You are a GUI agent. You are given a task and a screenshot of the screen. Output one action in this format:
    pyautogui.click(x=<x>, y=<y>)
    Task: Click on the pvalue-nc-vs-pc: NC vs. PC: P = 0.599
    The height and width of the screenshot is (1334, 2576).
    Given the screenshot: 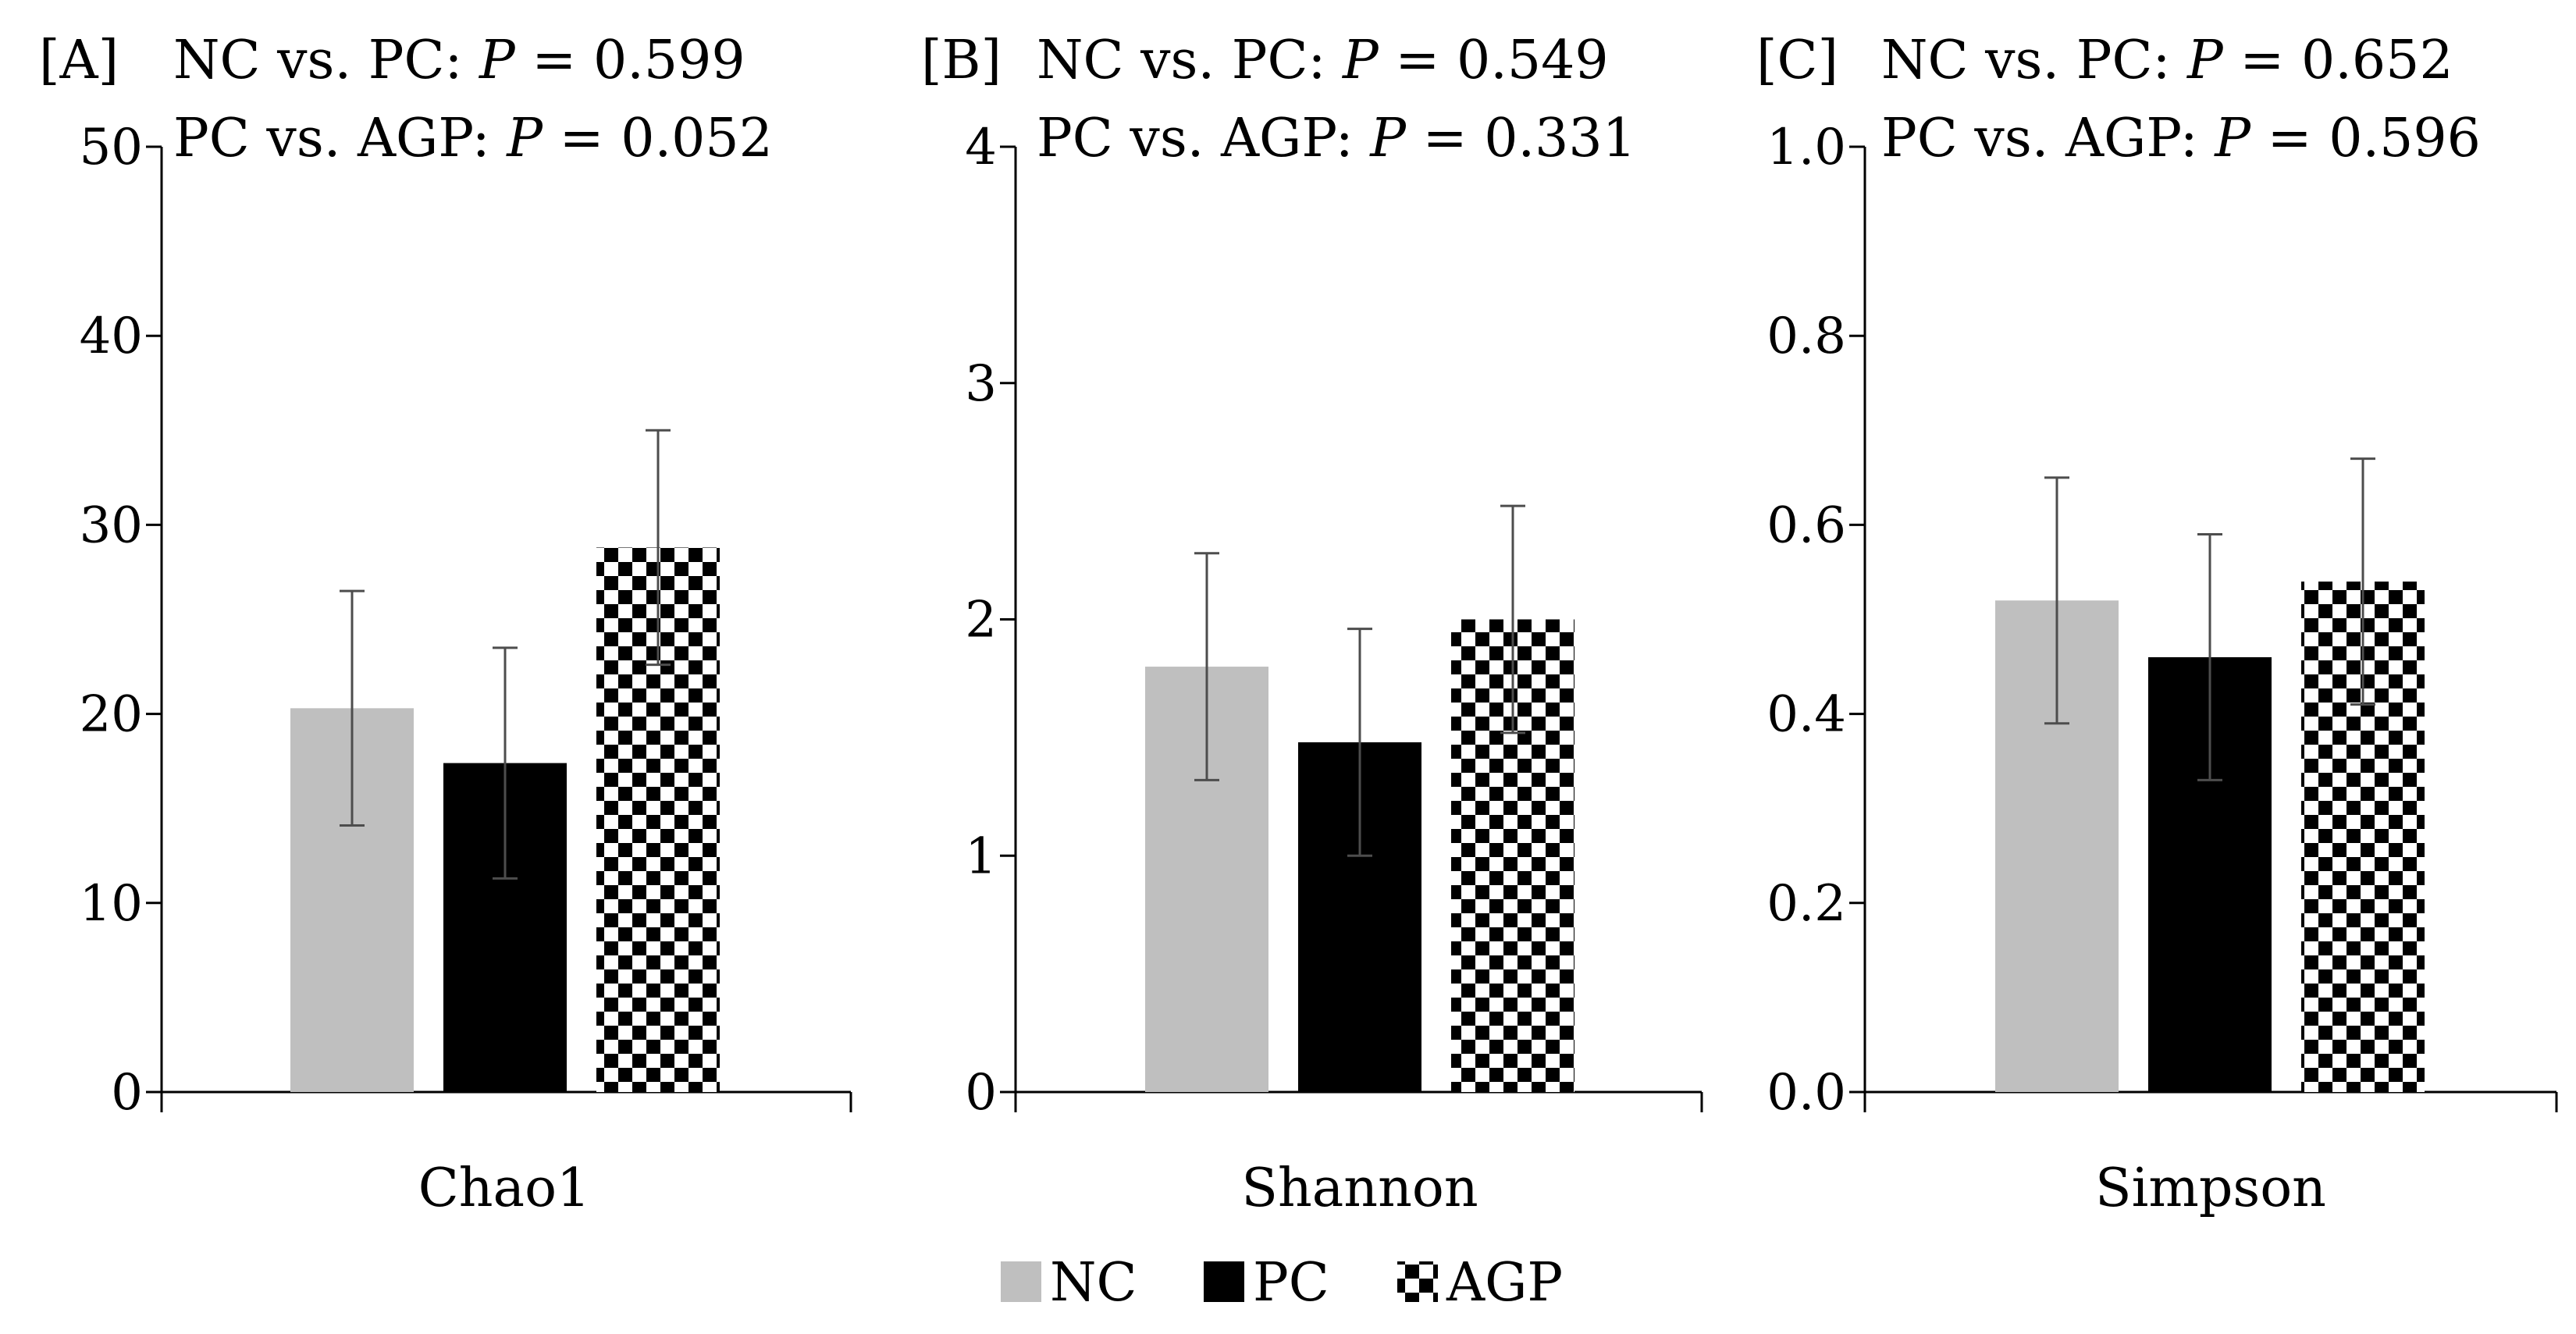 What is the action you would take?
    pyautogui.click(x=459, y=60)
    